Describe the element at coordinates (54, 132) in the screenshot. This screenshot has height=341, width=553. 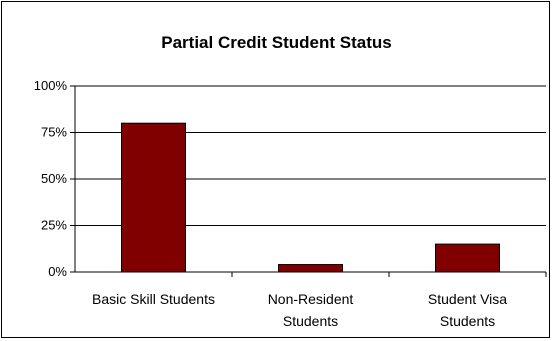
I see `y-tick-label: 75%` at that location.